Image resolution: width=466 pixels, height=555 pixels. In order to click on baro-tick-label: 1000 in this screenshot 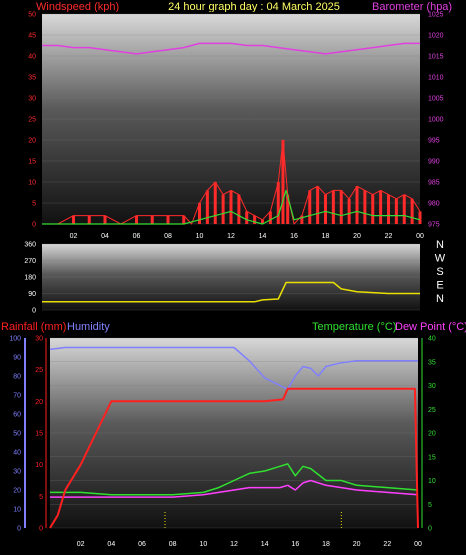, I will do `click(436, 120)`.